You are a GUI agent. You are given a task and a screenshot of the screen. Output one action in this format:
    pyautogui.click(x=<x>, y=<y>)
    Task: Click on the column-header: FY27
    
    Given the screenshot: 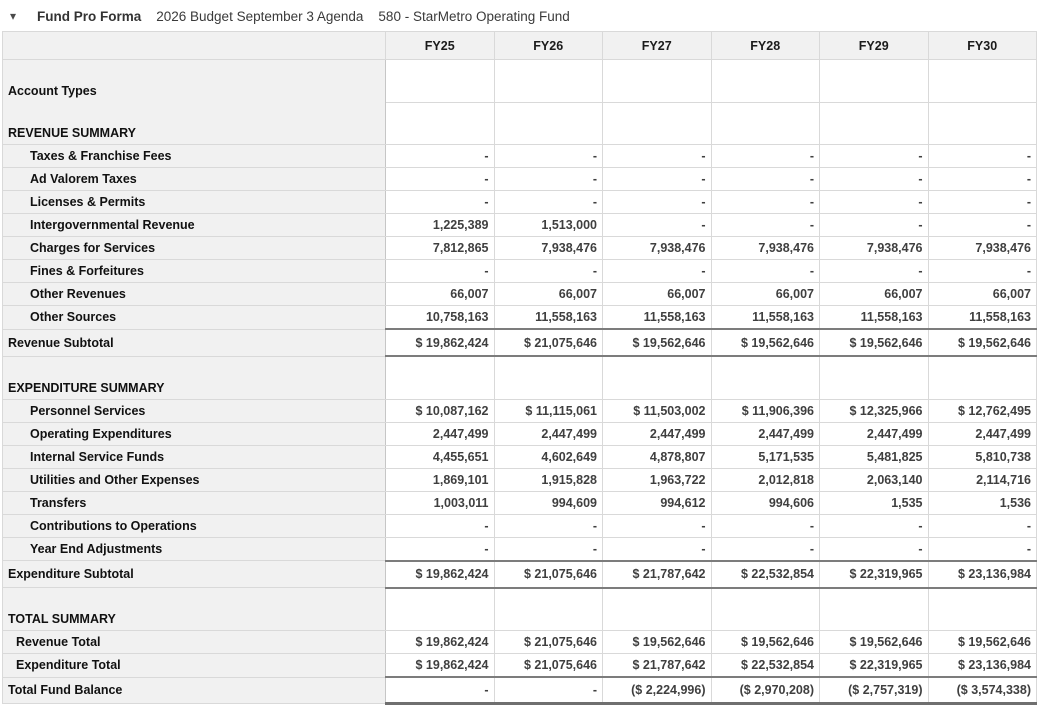 What is the action you would take?
    pyautogui.click(x=657, y=45)
    